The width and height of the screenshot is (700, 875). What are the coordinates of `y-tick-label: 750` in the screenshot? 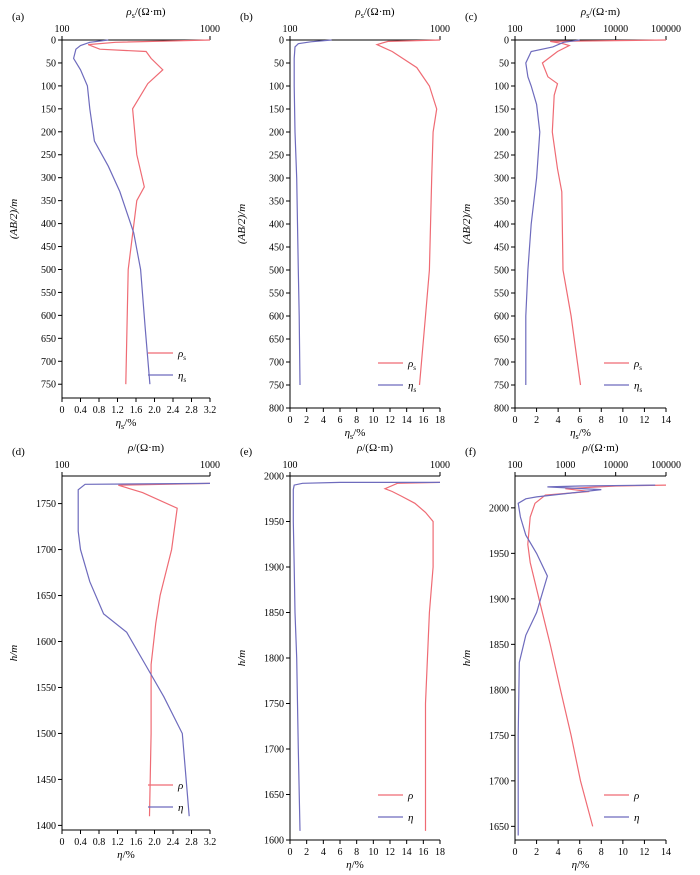 It's located at (501, 386).